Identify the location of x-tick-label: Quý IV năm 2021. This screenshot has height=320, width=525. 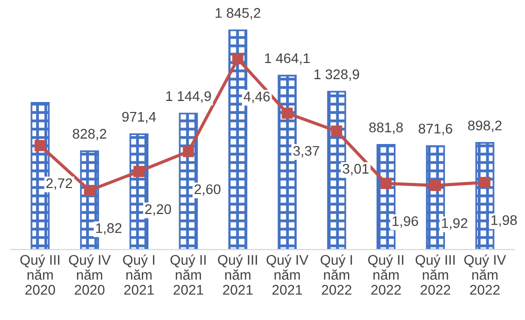
(287, 274).